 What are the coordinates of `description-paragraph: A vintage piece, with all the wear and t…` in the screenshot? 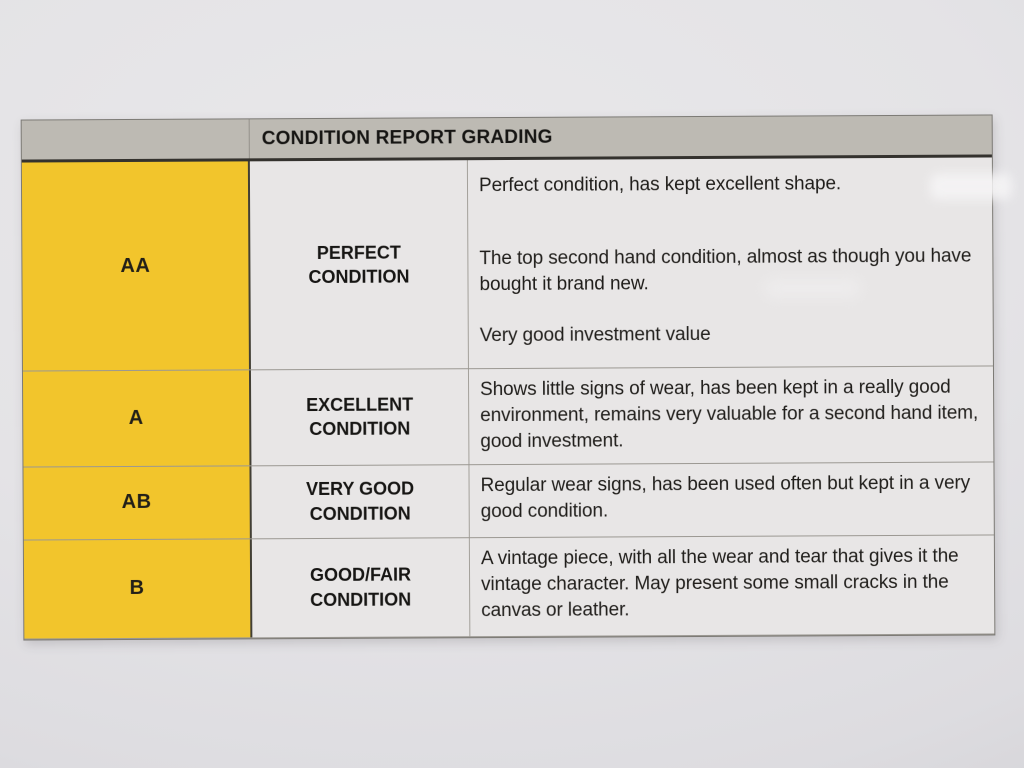 It's located at (719, 583).